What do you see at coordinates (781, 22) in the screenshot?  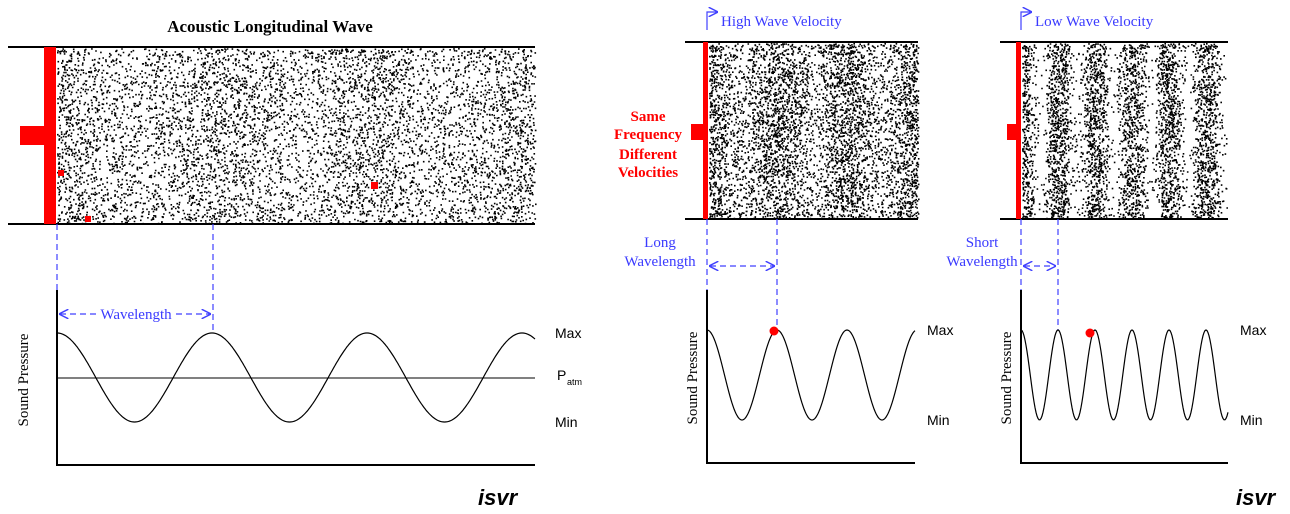 I see `velocity-label: High Wave Velocity` at bounding box center [781, 22].